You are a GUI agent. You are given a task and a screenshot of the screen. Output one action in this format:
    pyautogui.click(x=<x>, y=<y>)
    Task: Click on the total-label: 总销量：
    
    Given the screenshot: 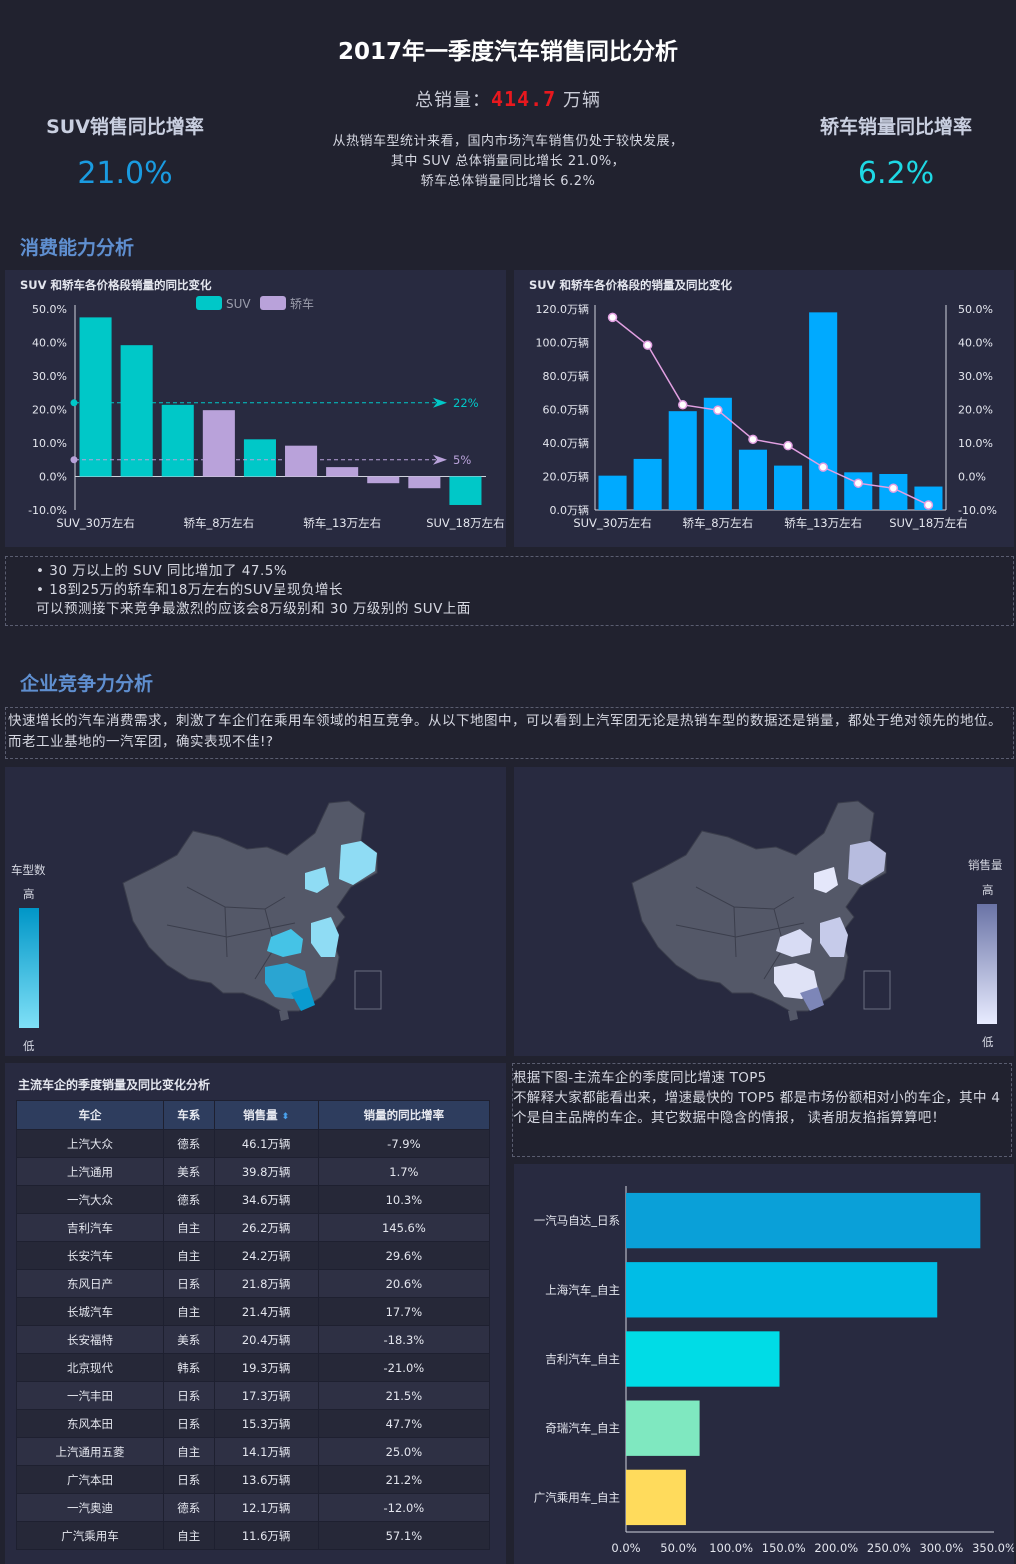 What is the action you would take?
    pyautogui.click(x=453, y=100)
    